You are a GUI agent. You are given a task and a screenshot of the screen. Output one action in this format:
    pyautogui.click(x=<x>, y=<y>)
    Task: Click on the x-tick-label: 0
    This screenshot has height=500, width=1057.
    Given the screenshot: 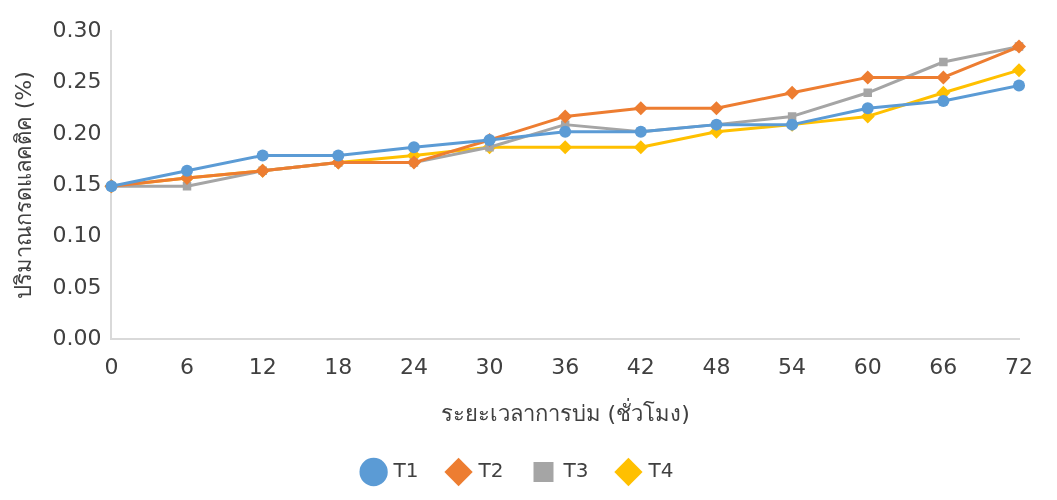 What is the action you would take?
    pyautogui.click(x=111, y=367)
    